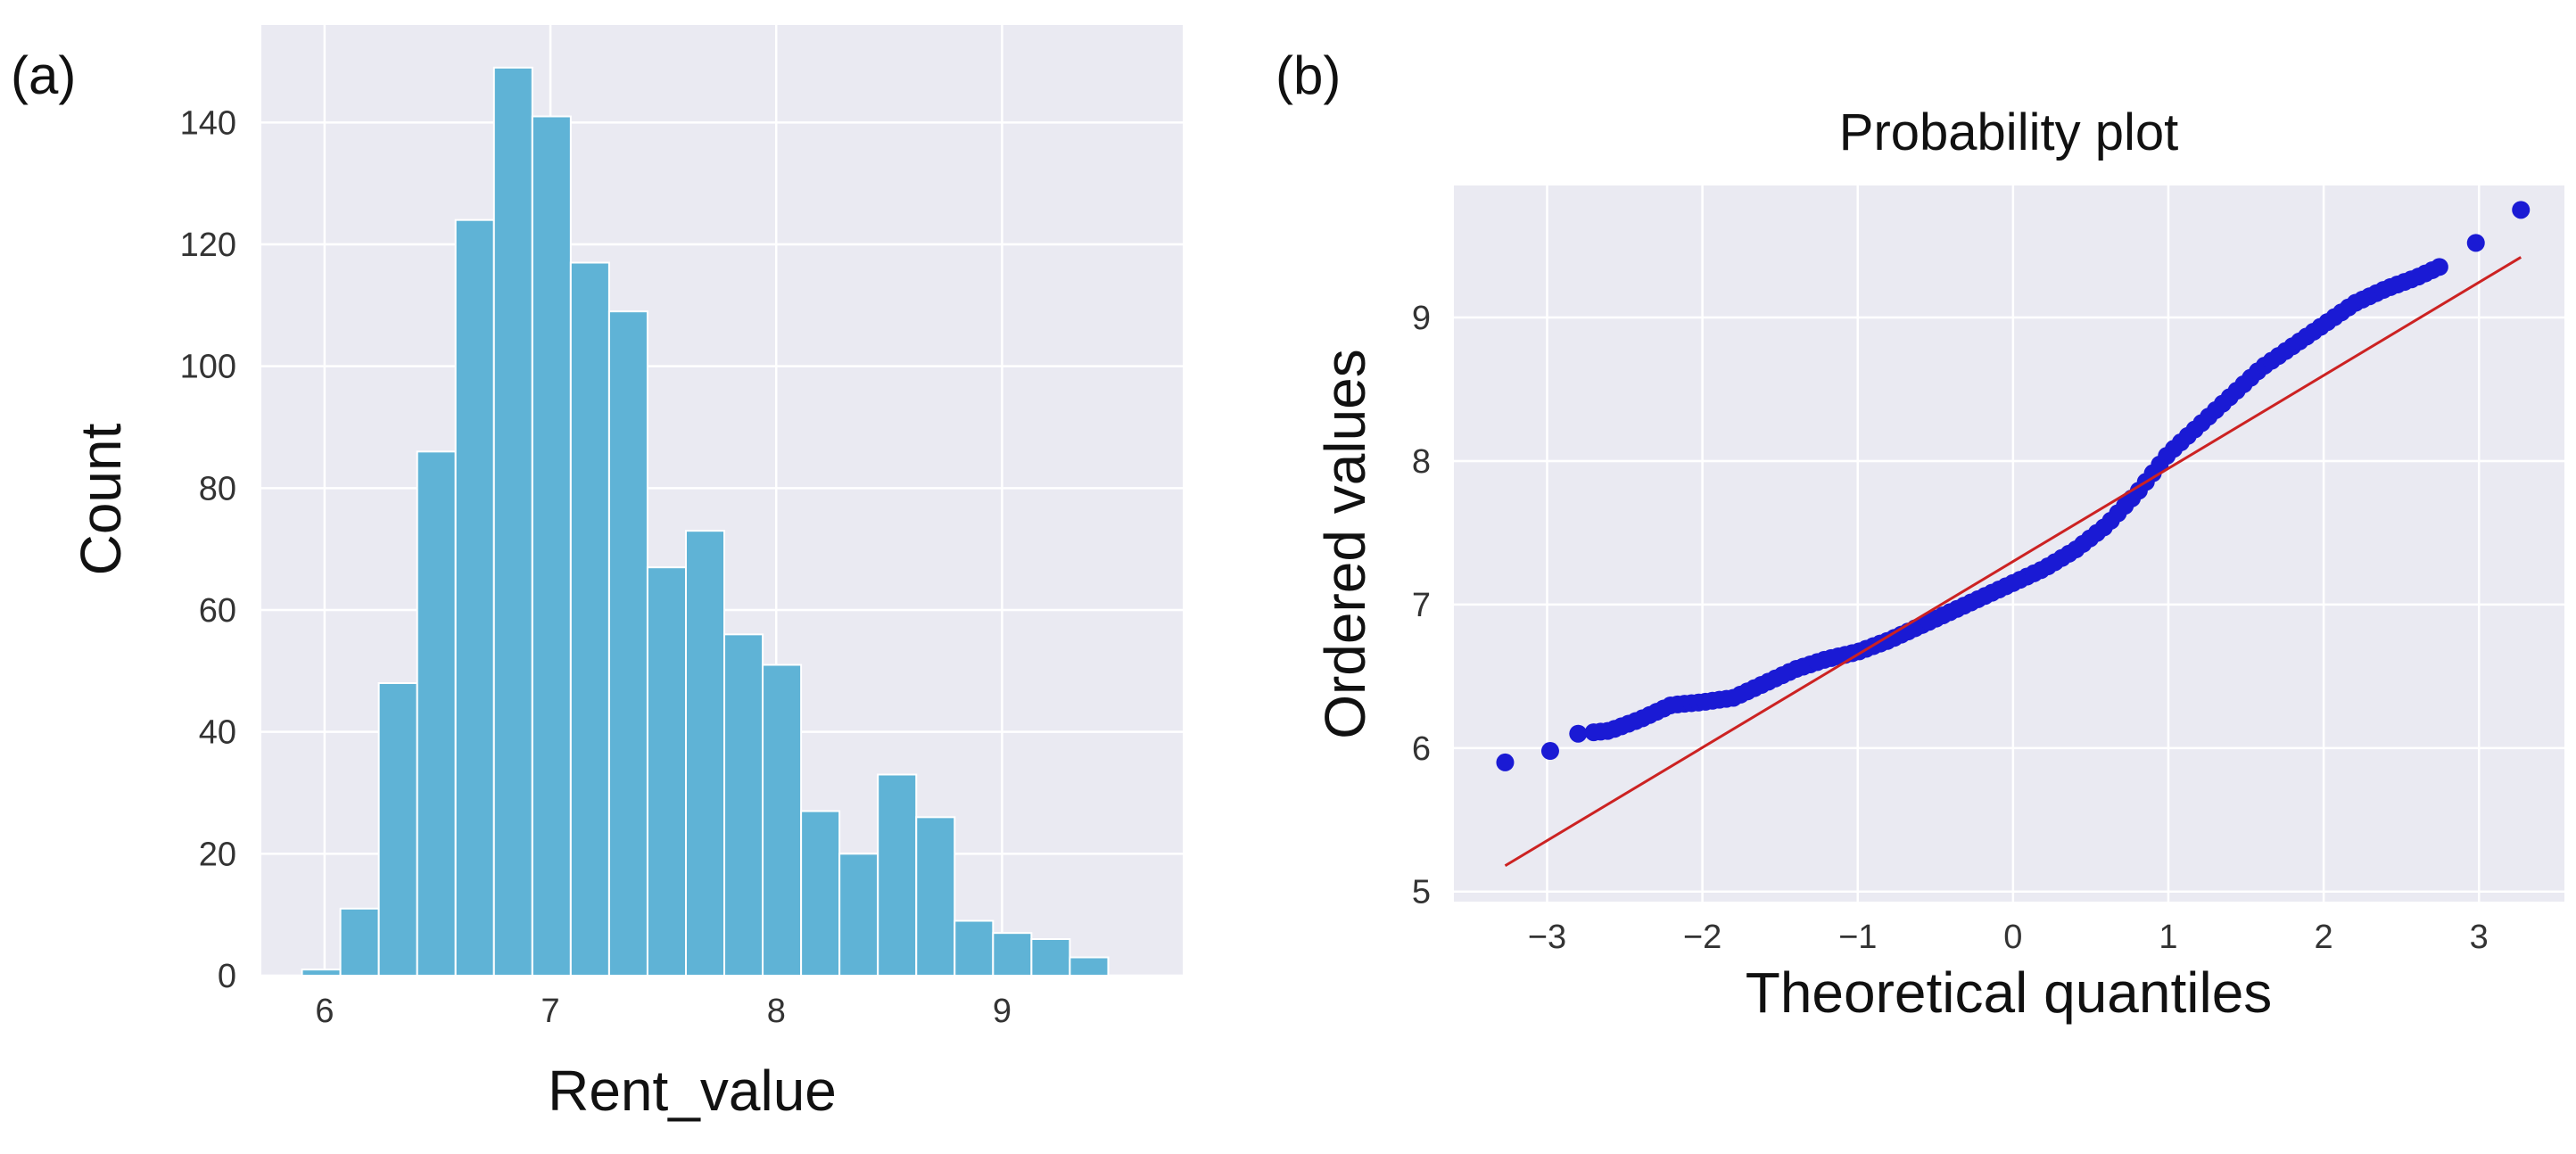 The height and width of the screenshot is (1154, 2576). Describe the element at coordinates (1422, 749) in the screenshot. I see `probability-plot-y-tick-label: 6` at that location.